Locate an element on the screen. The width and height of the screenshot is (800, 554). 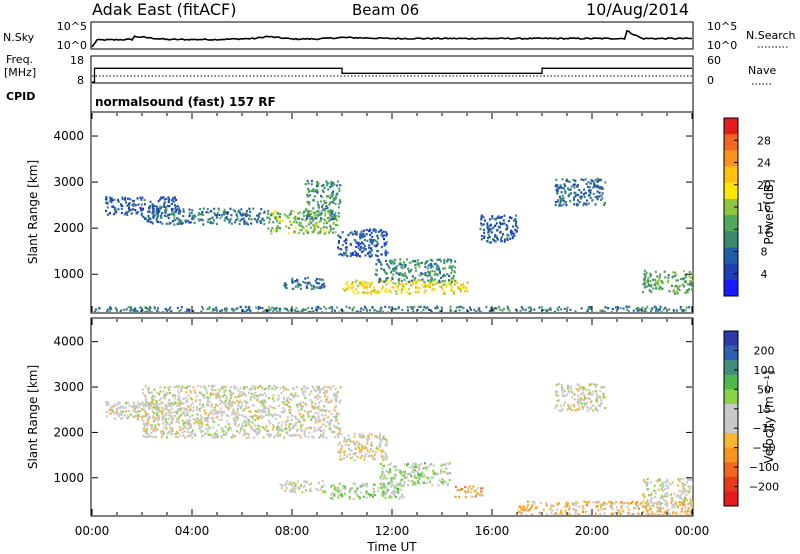
xaxis-label: Time UT is located at coordinates (391, 547).